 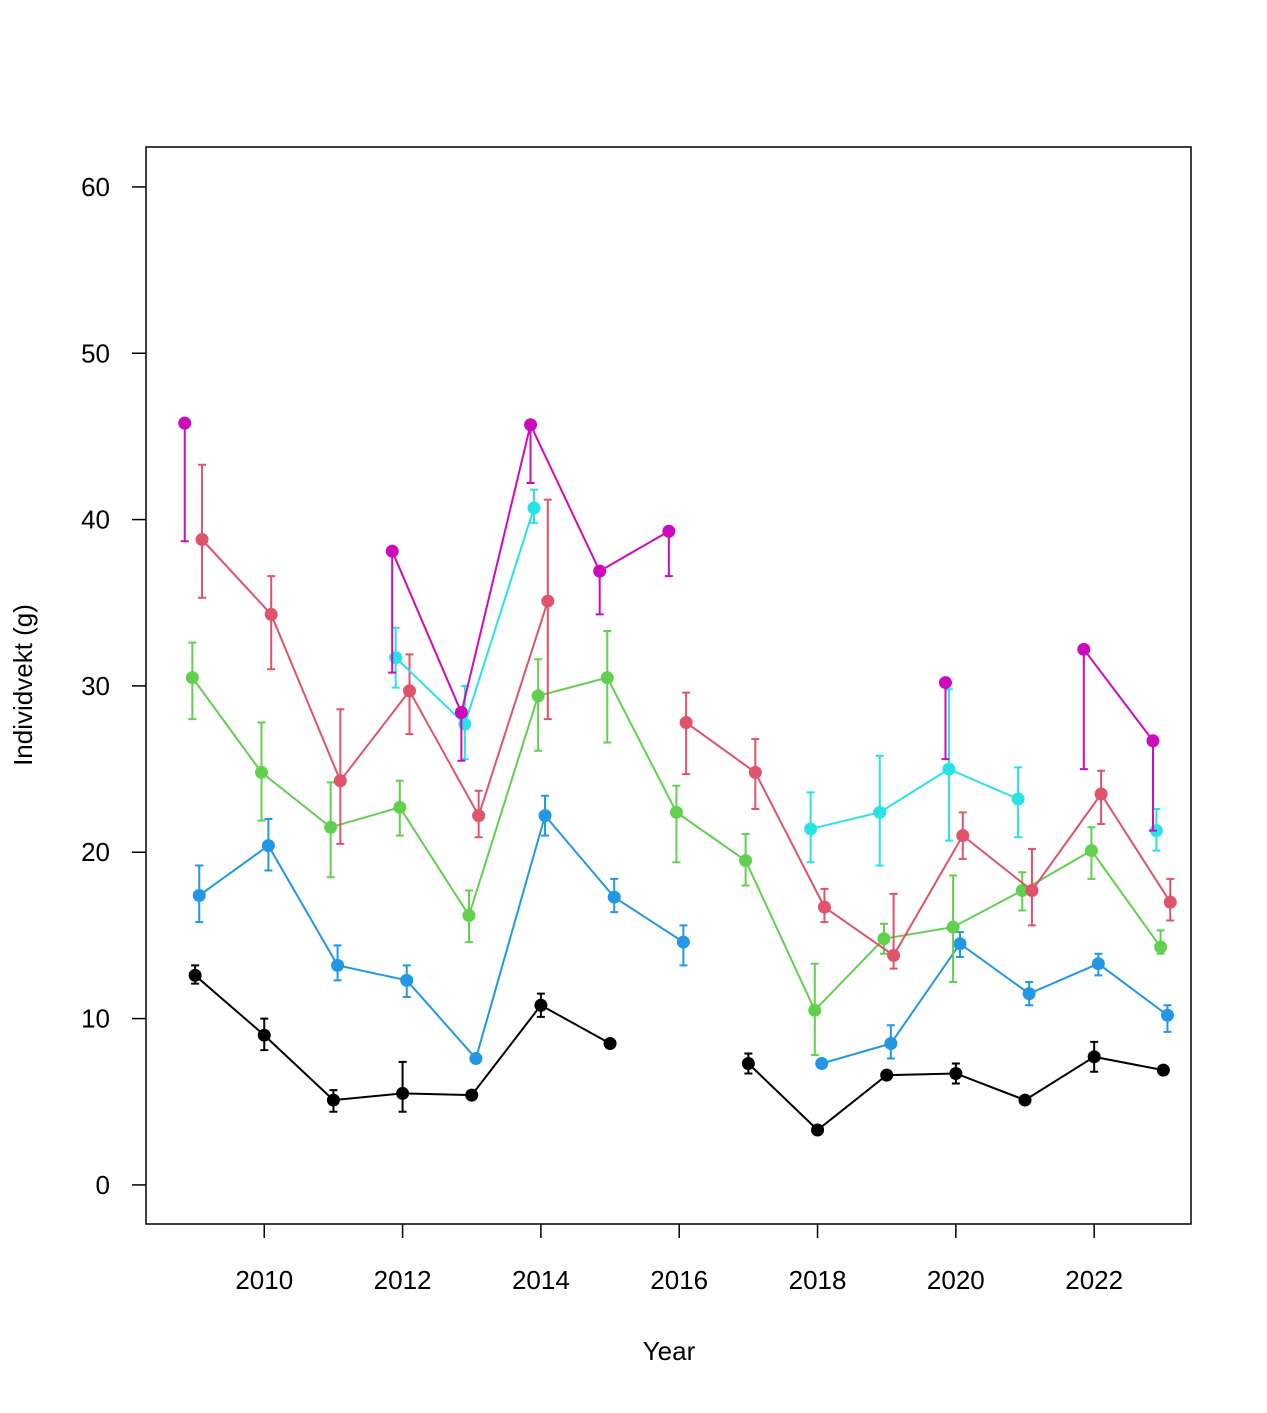 What do you see at coordinates (541, 1280) in the screenshot?
I see `x-tick-label: 2014` at bounding box center [541, 1280].